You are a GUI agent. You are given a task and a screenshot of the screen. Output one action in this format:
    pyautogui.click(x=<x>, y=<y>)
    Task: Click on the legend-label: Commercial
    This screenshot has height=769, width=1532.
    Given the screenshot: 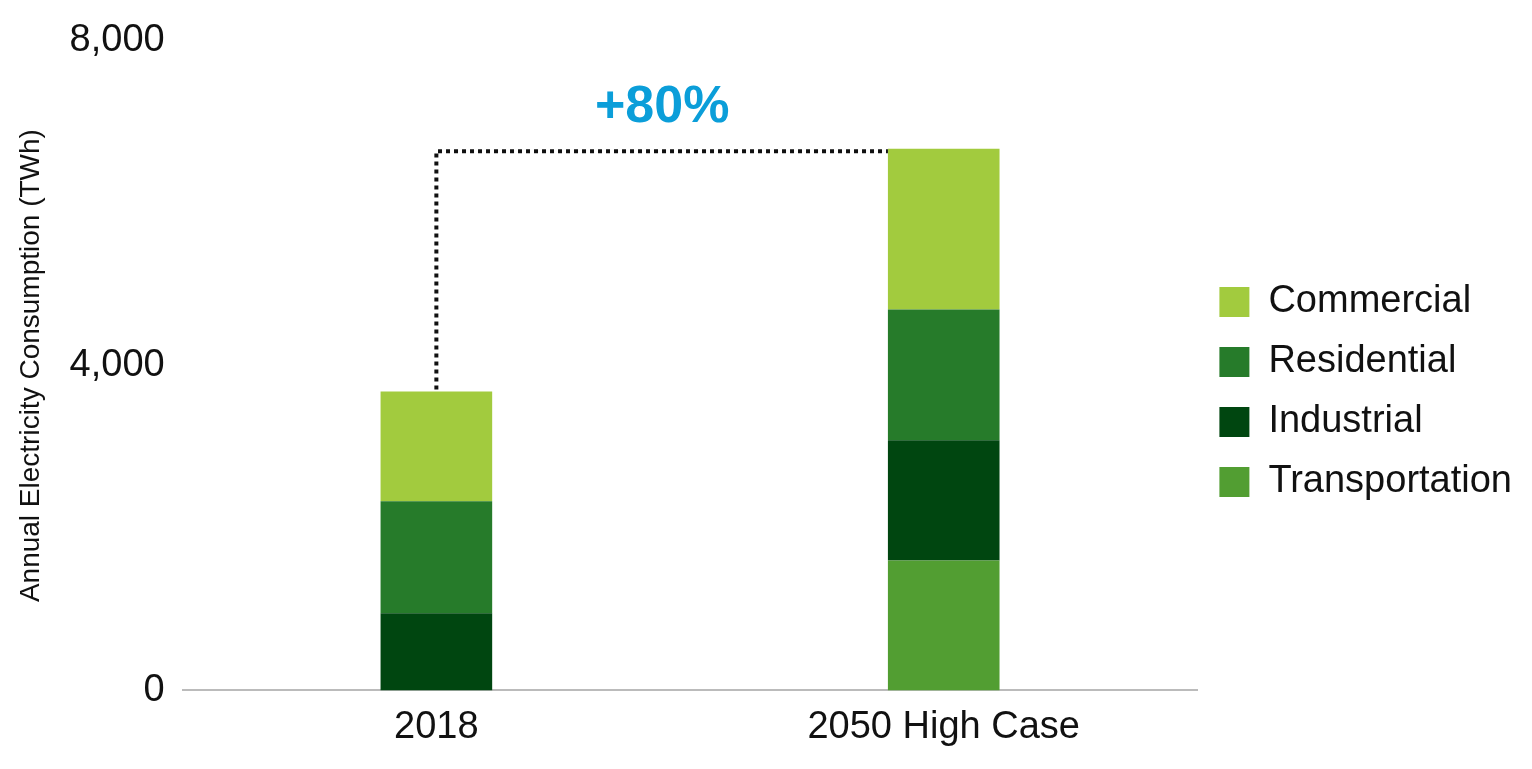 What is the action you would take?
    pyautogui.click(x=1370, y=299)
    